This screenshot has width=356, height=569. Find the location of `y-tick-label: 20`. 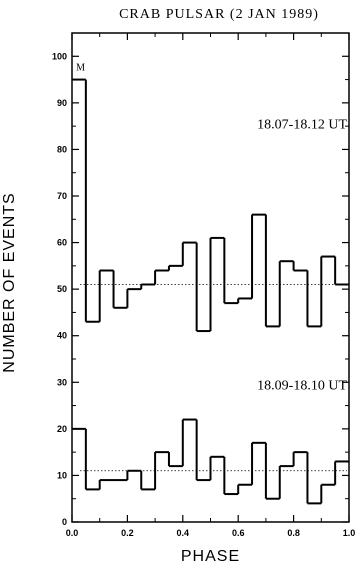

y-tick-label: 20 is located at coordinates (62, 429).